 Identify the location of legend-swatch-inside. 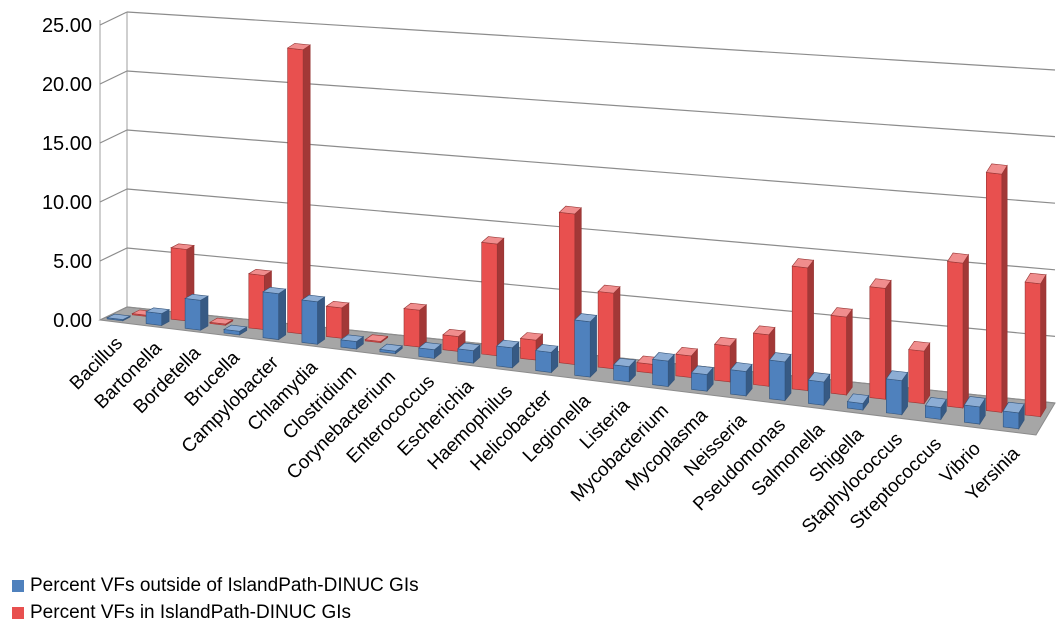
(18, 612).